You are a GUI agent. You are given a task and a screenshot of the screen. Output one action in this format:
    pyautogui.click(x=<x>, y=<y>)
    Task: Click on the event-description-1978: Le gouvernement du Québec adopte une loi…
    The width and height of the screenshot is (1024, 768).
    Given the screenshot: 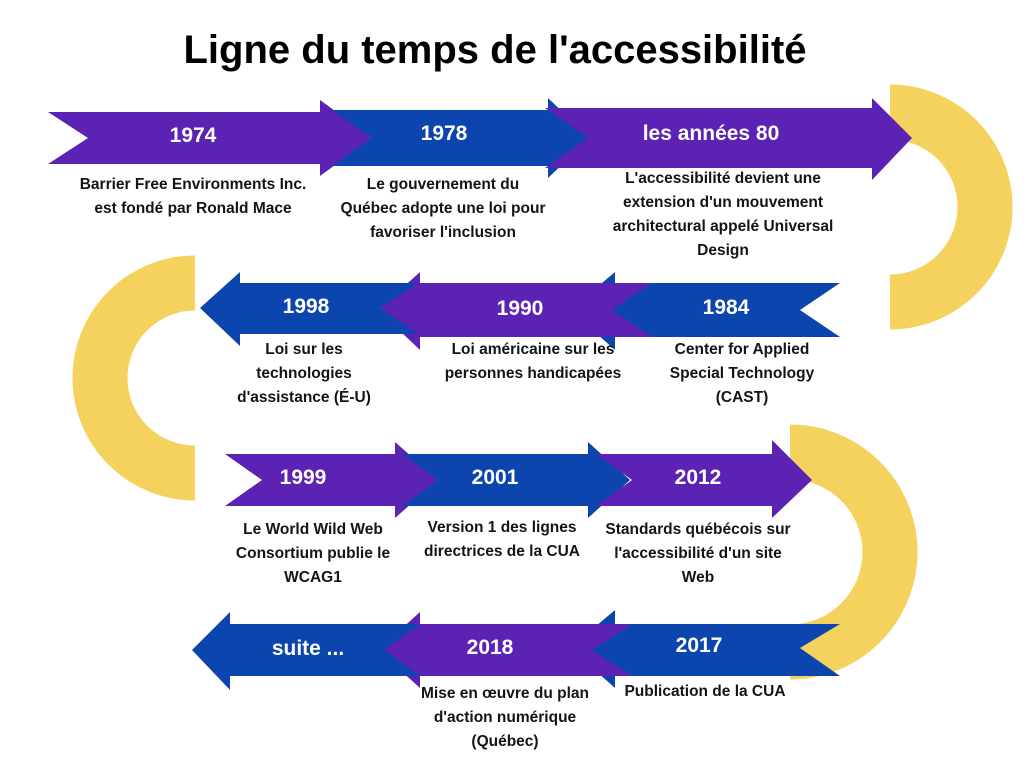 What is the action you would take?
    pyautogui.click(x=443, y=208)
    